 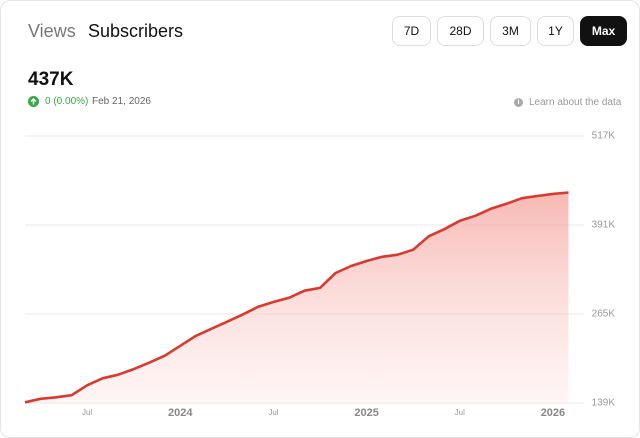 What do you see at coordinates (67, 101) in the screenshot?
I see `change: 0 (0.00%)` at bounding box center [67, 101].